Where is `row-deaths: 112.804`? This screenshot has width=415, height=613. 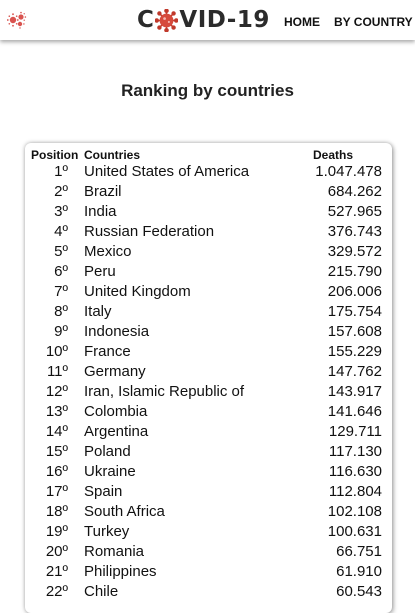
row-deaths: 112.804 is located at coordinates (355, 491).